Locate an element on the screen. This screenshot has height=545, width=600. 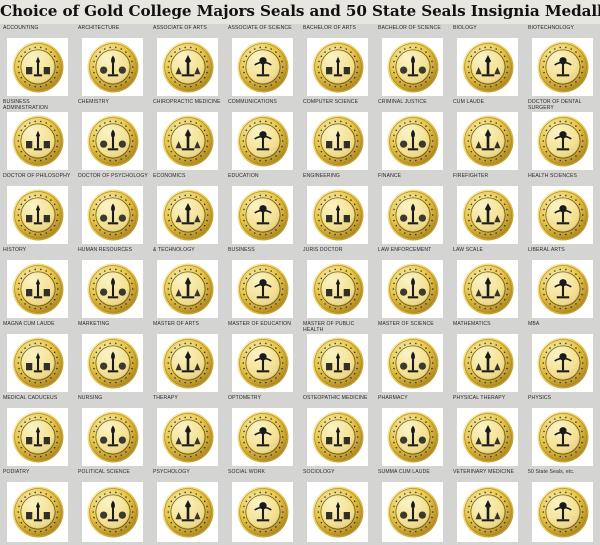
seal-cell: POLITICAL SCIENCE is located at coordinates (112, 505).